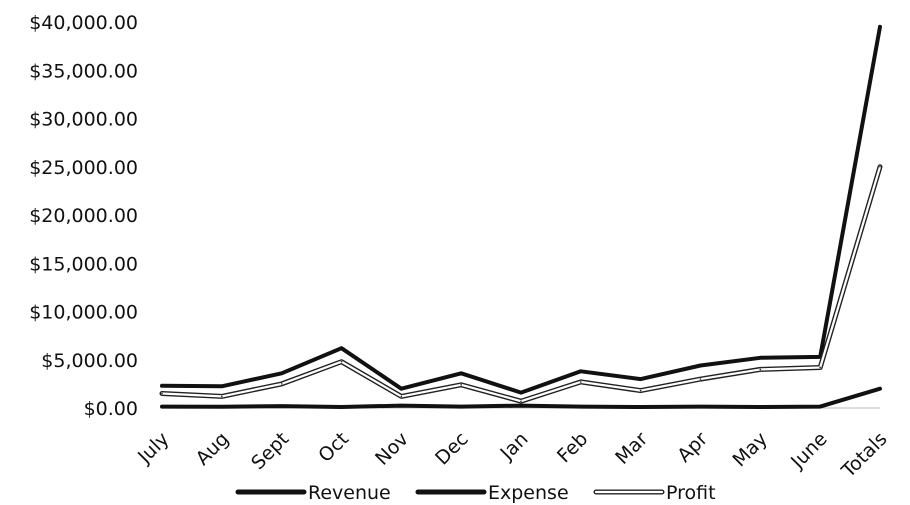 This screenshot has width=910, height=505. What do you see at coordinates (452, 449) in the screenshot?
I see `x-tick-label: Dec` at bounding box center [452, 449].